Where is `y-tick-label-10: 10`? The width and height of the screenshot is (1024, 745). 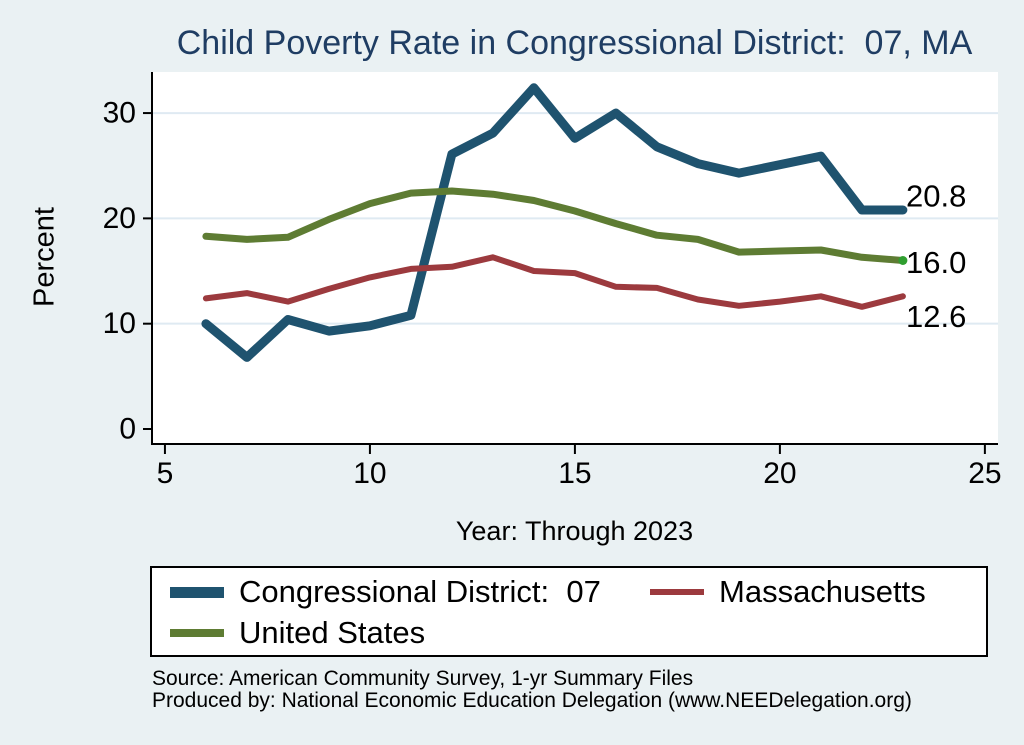 y-tick-label-10: 10 is located at coordinates (119, 323).